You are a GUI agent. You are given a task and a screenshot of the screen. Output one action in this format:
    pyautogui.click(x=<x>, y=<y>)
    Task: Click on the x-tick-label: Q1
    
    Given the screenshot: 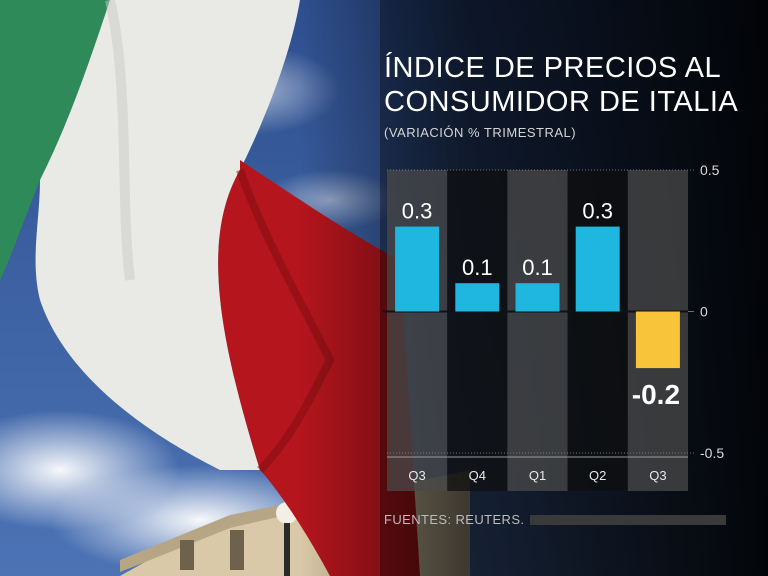 What is the action you would take?
    pyautogui.click(x=537, y=475)
    